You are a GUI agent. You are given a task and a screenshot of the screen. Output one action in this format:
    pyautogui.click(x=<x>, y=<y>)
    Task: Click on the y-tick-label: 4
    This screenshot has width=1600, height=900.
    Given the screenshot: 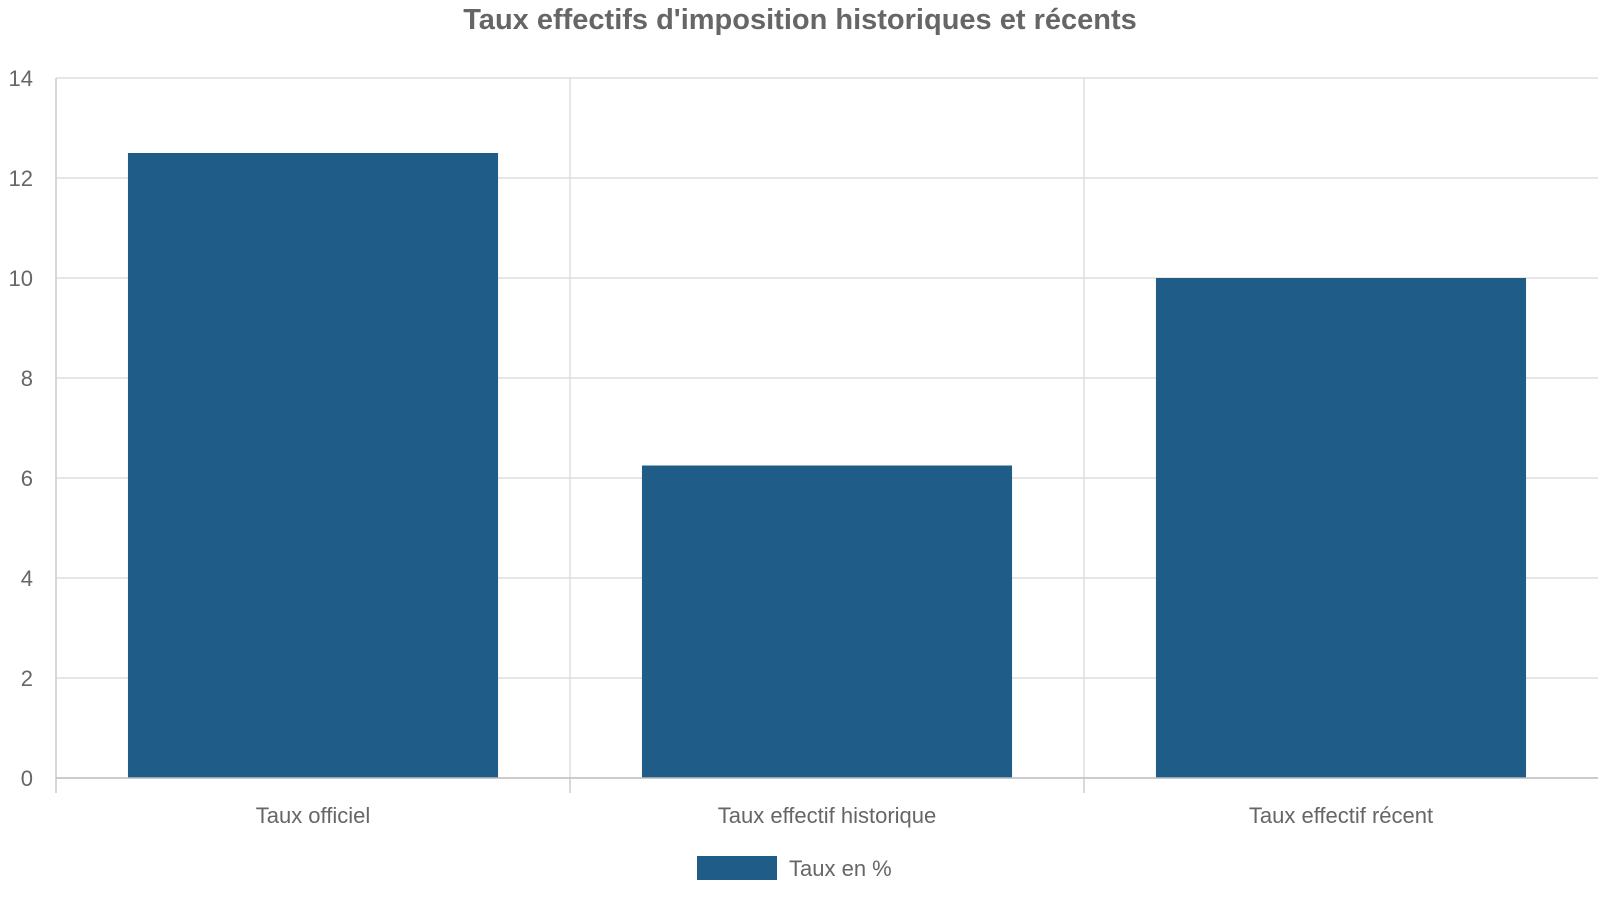 What is the action you would take?
    pyautogui.click(x=27, y=578)
    